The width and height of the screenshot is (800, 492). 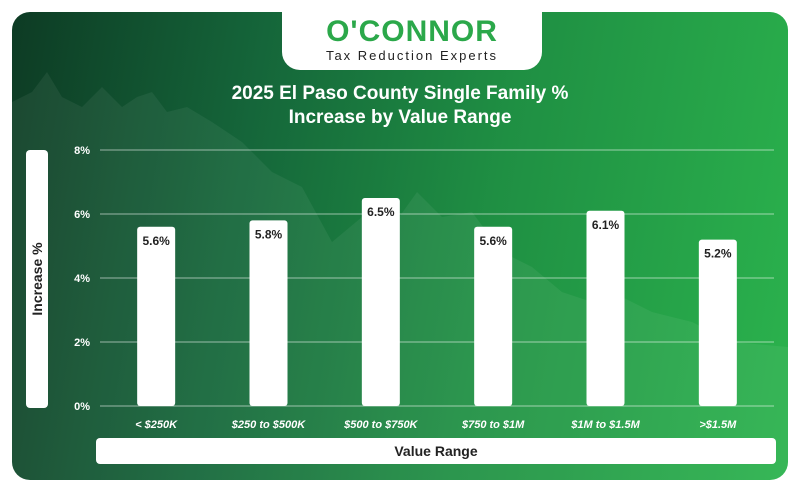 I want to click on bar-value-label: 6.5%, so click(x=381, y=212).